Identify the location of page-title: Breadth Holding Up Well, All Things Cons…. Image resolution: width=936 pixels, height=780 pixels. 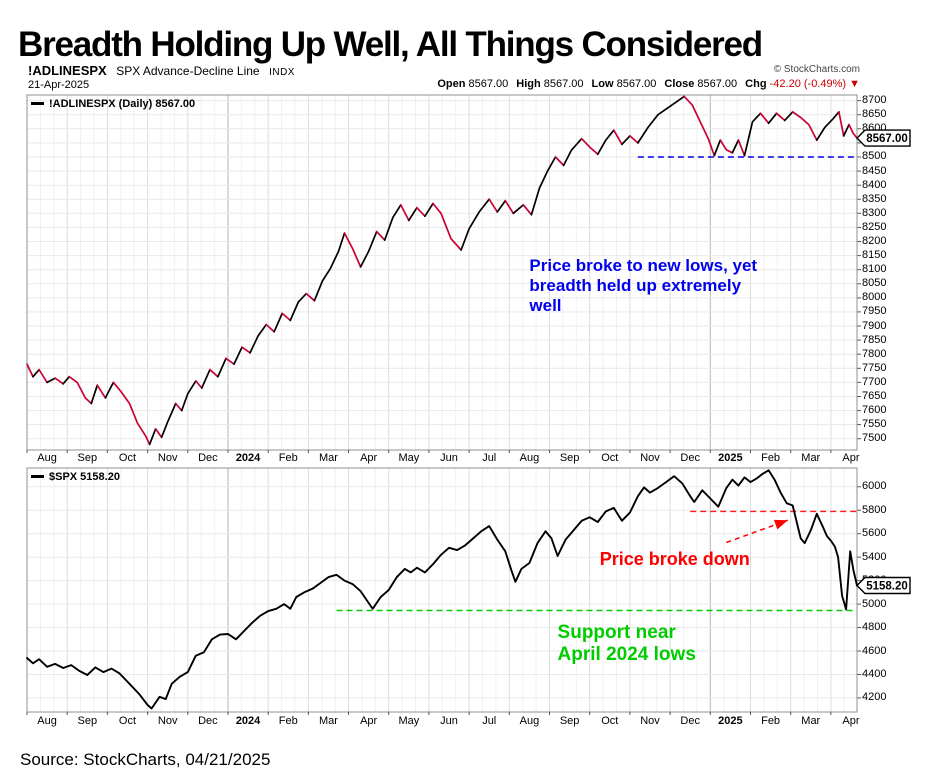
(390, 45).